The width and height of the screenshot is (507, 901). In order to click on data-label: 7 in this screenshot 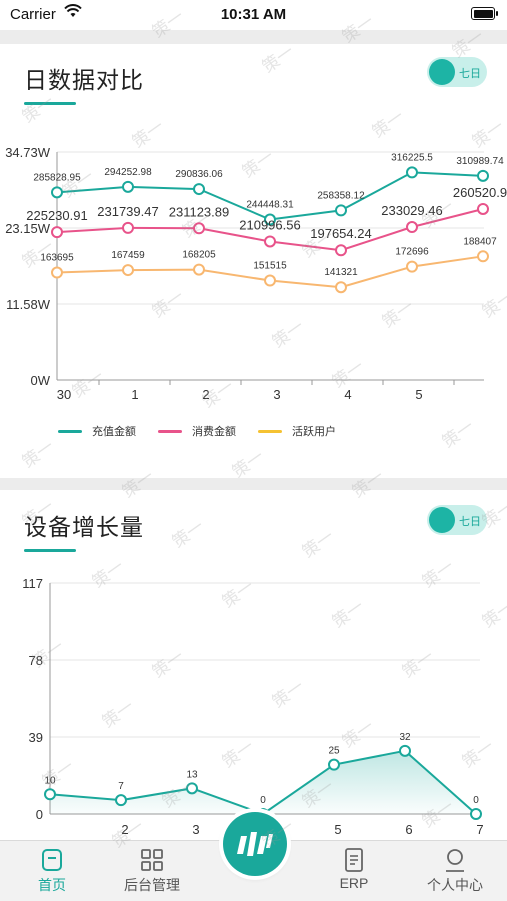, I will do `click(121, 786)`.